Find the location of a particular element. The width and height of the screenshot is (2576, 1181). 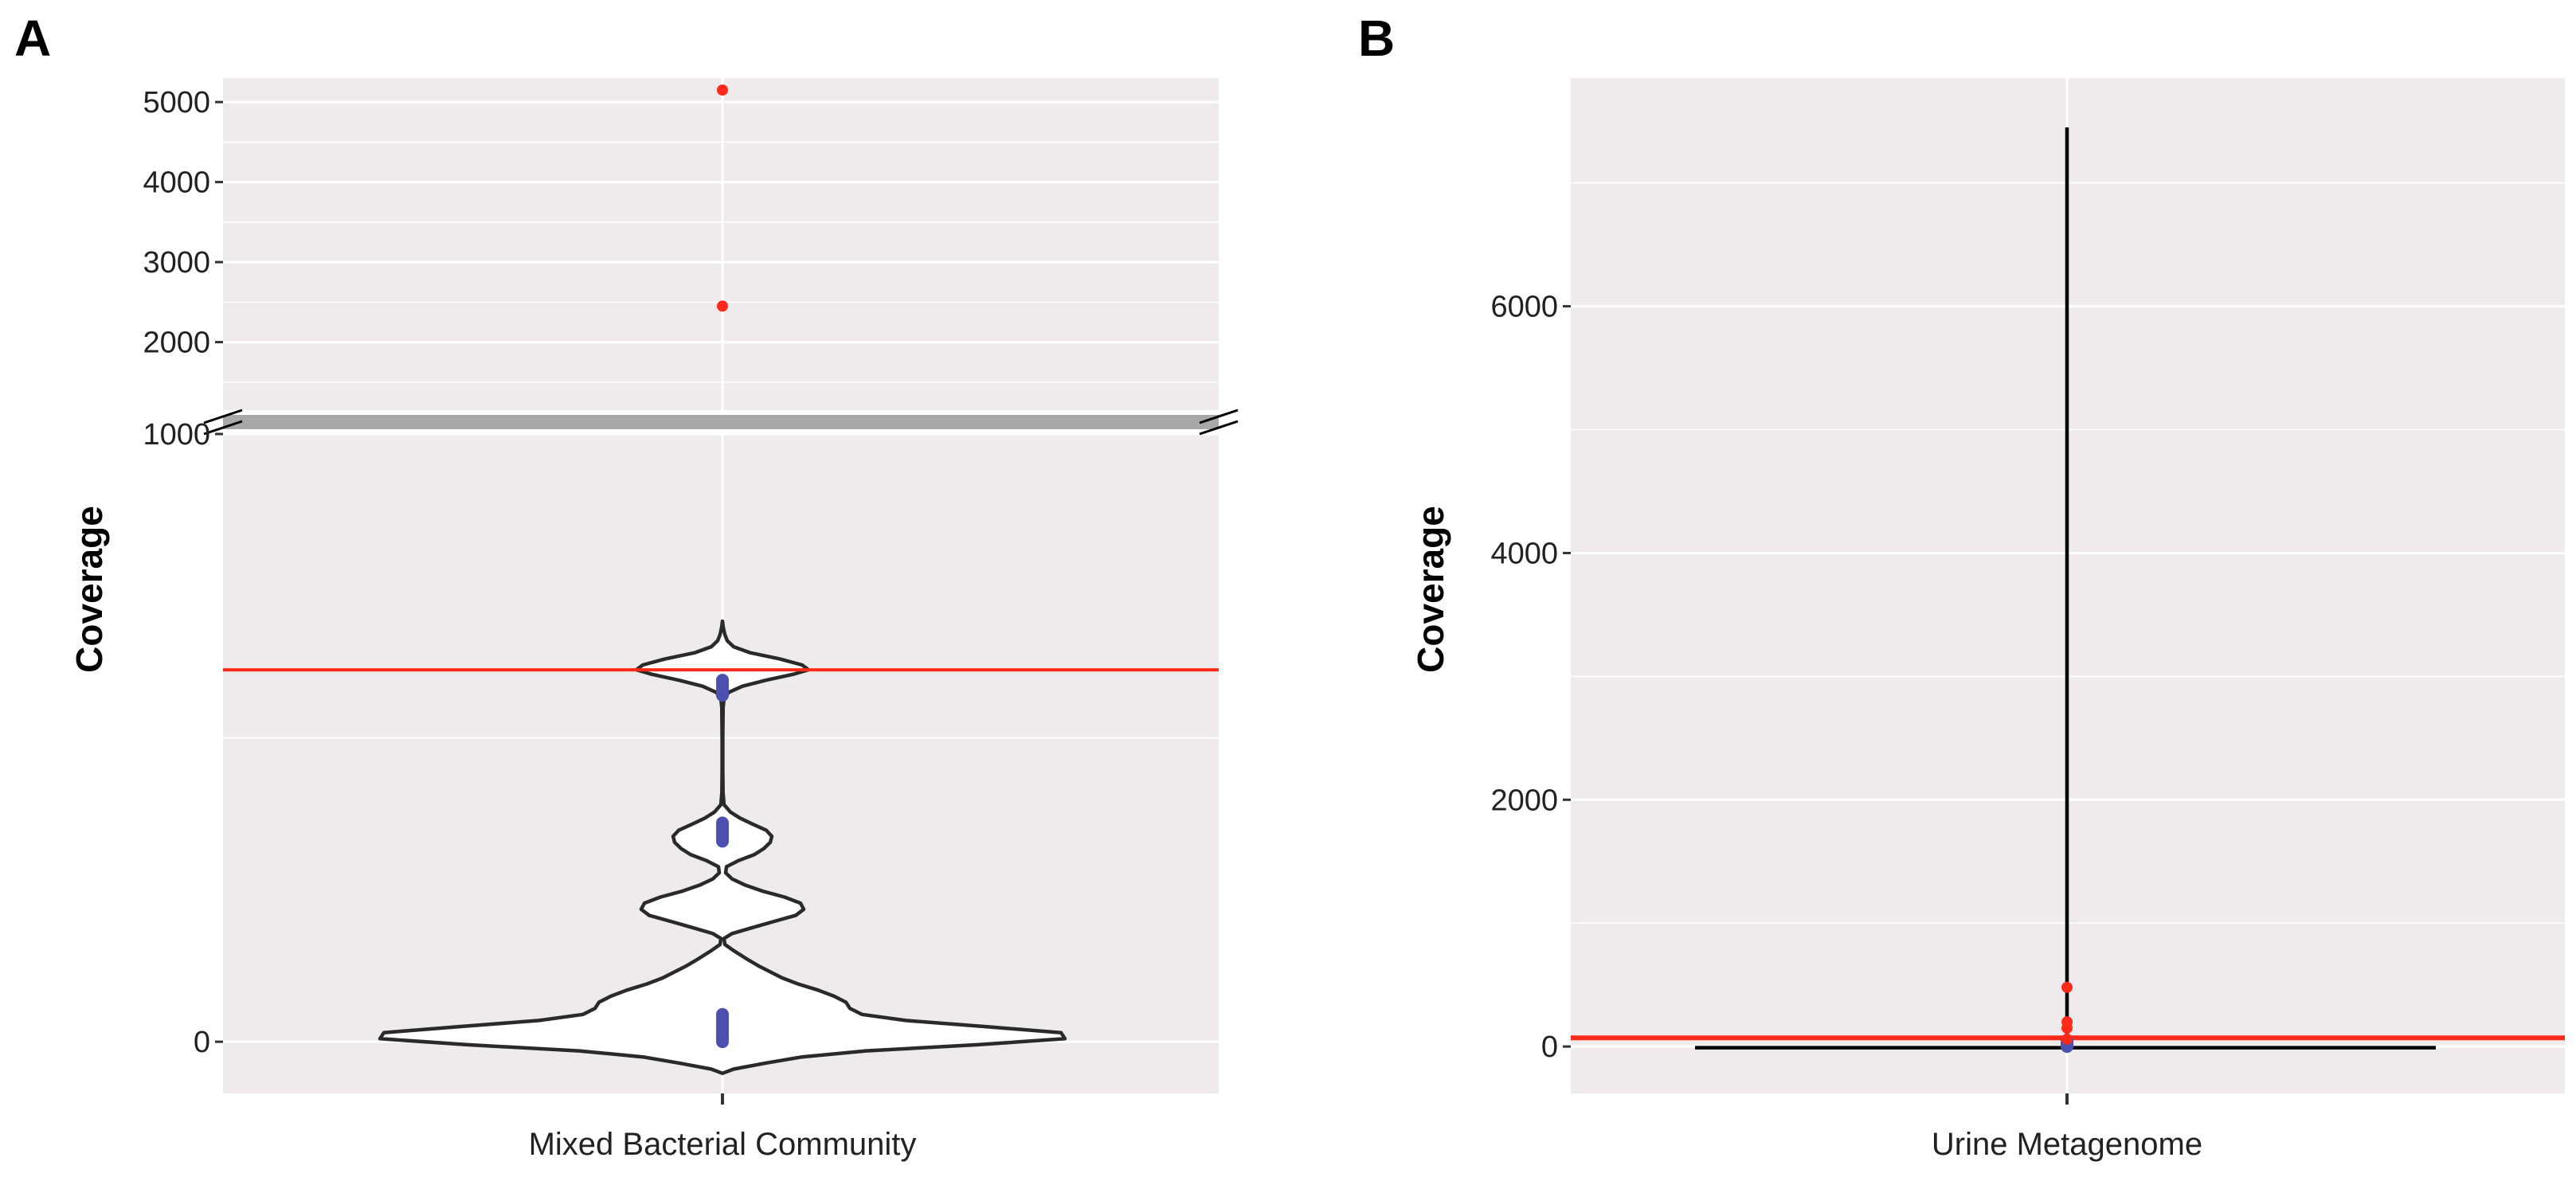

y-tick-label: 5000 is located at coordinates (176, 103).